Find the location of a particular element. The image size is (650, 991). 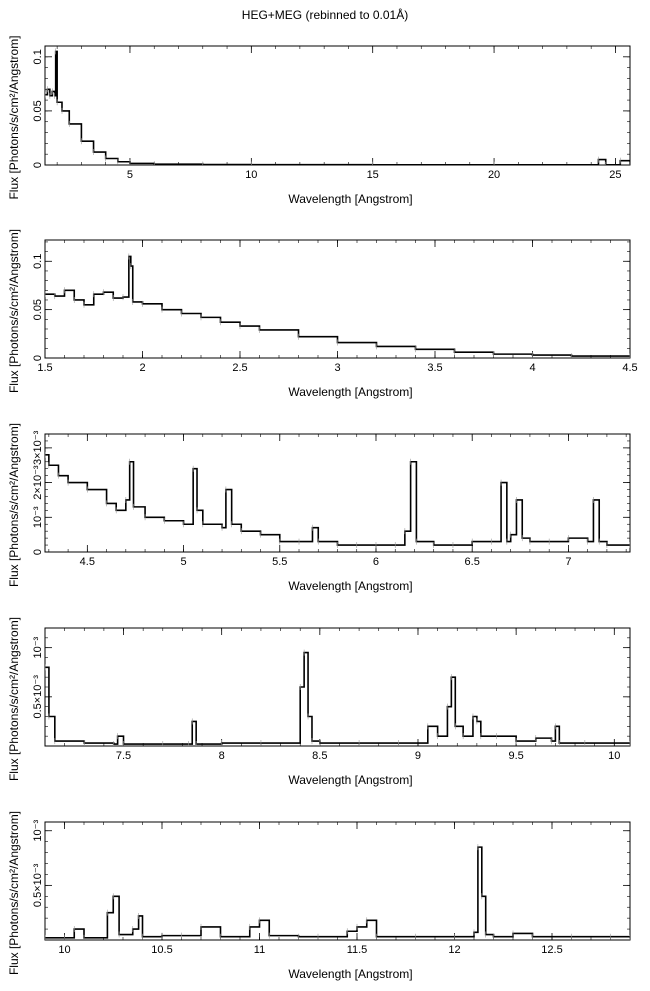

x-tick-label: 2.5 is located at coordinates (239, 368).